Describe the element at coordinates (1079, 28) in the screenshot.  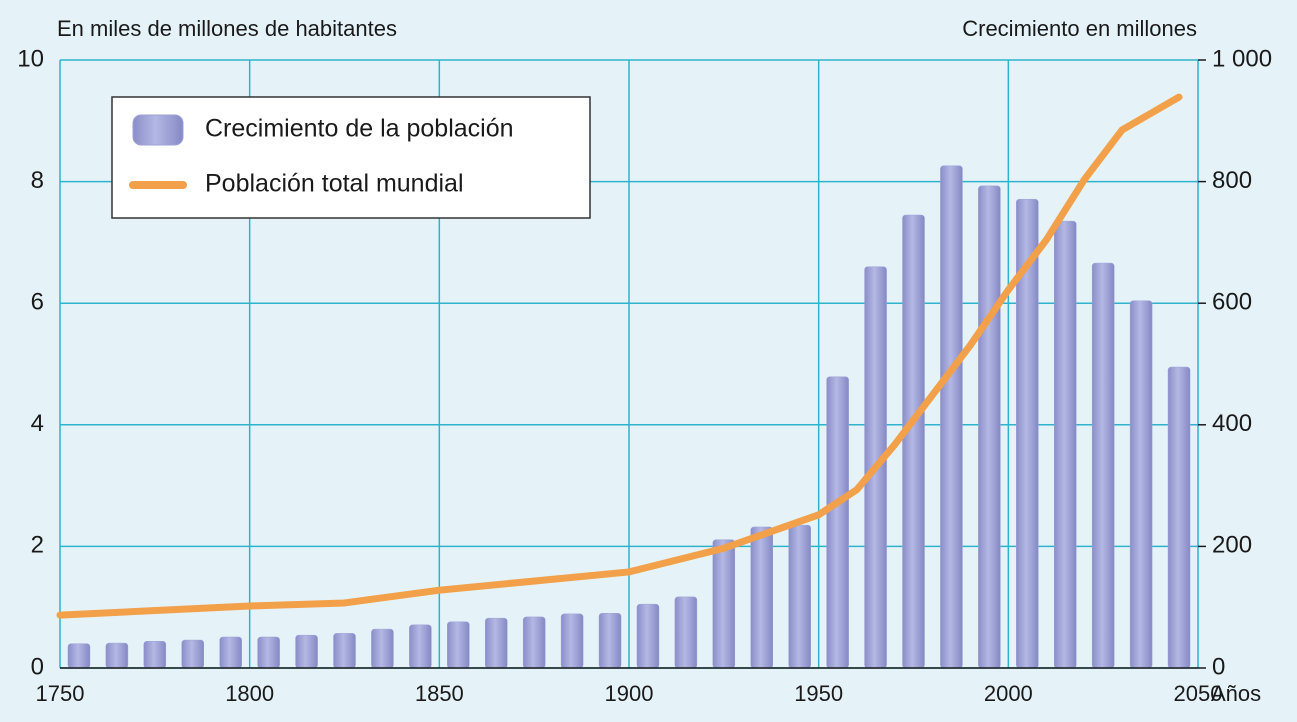
I see `y2-axis-label: Crecimiento en millones` at that location.